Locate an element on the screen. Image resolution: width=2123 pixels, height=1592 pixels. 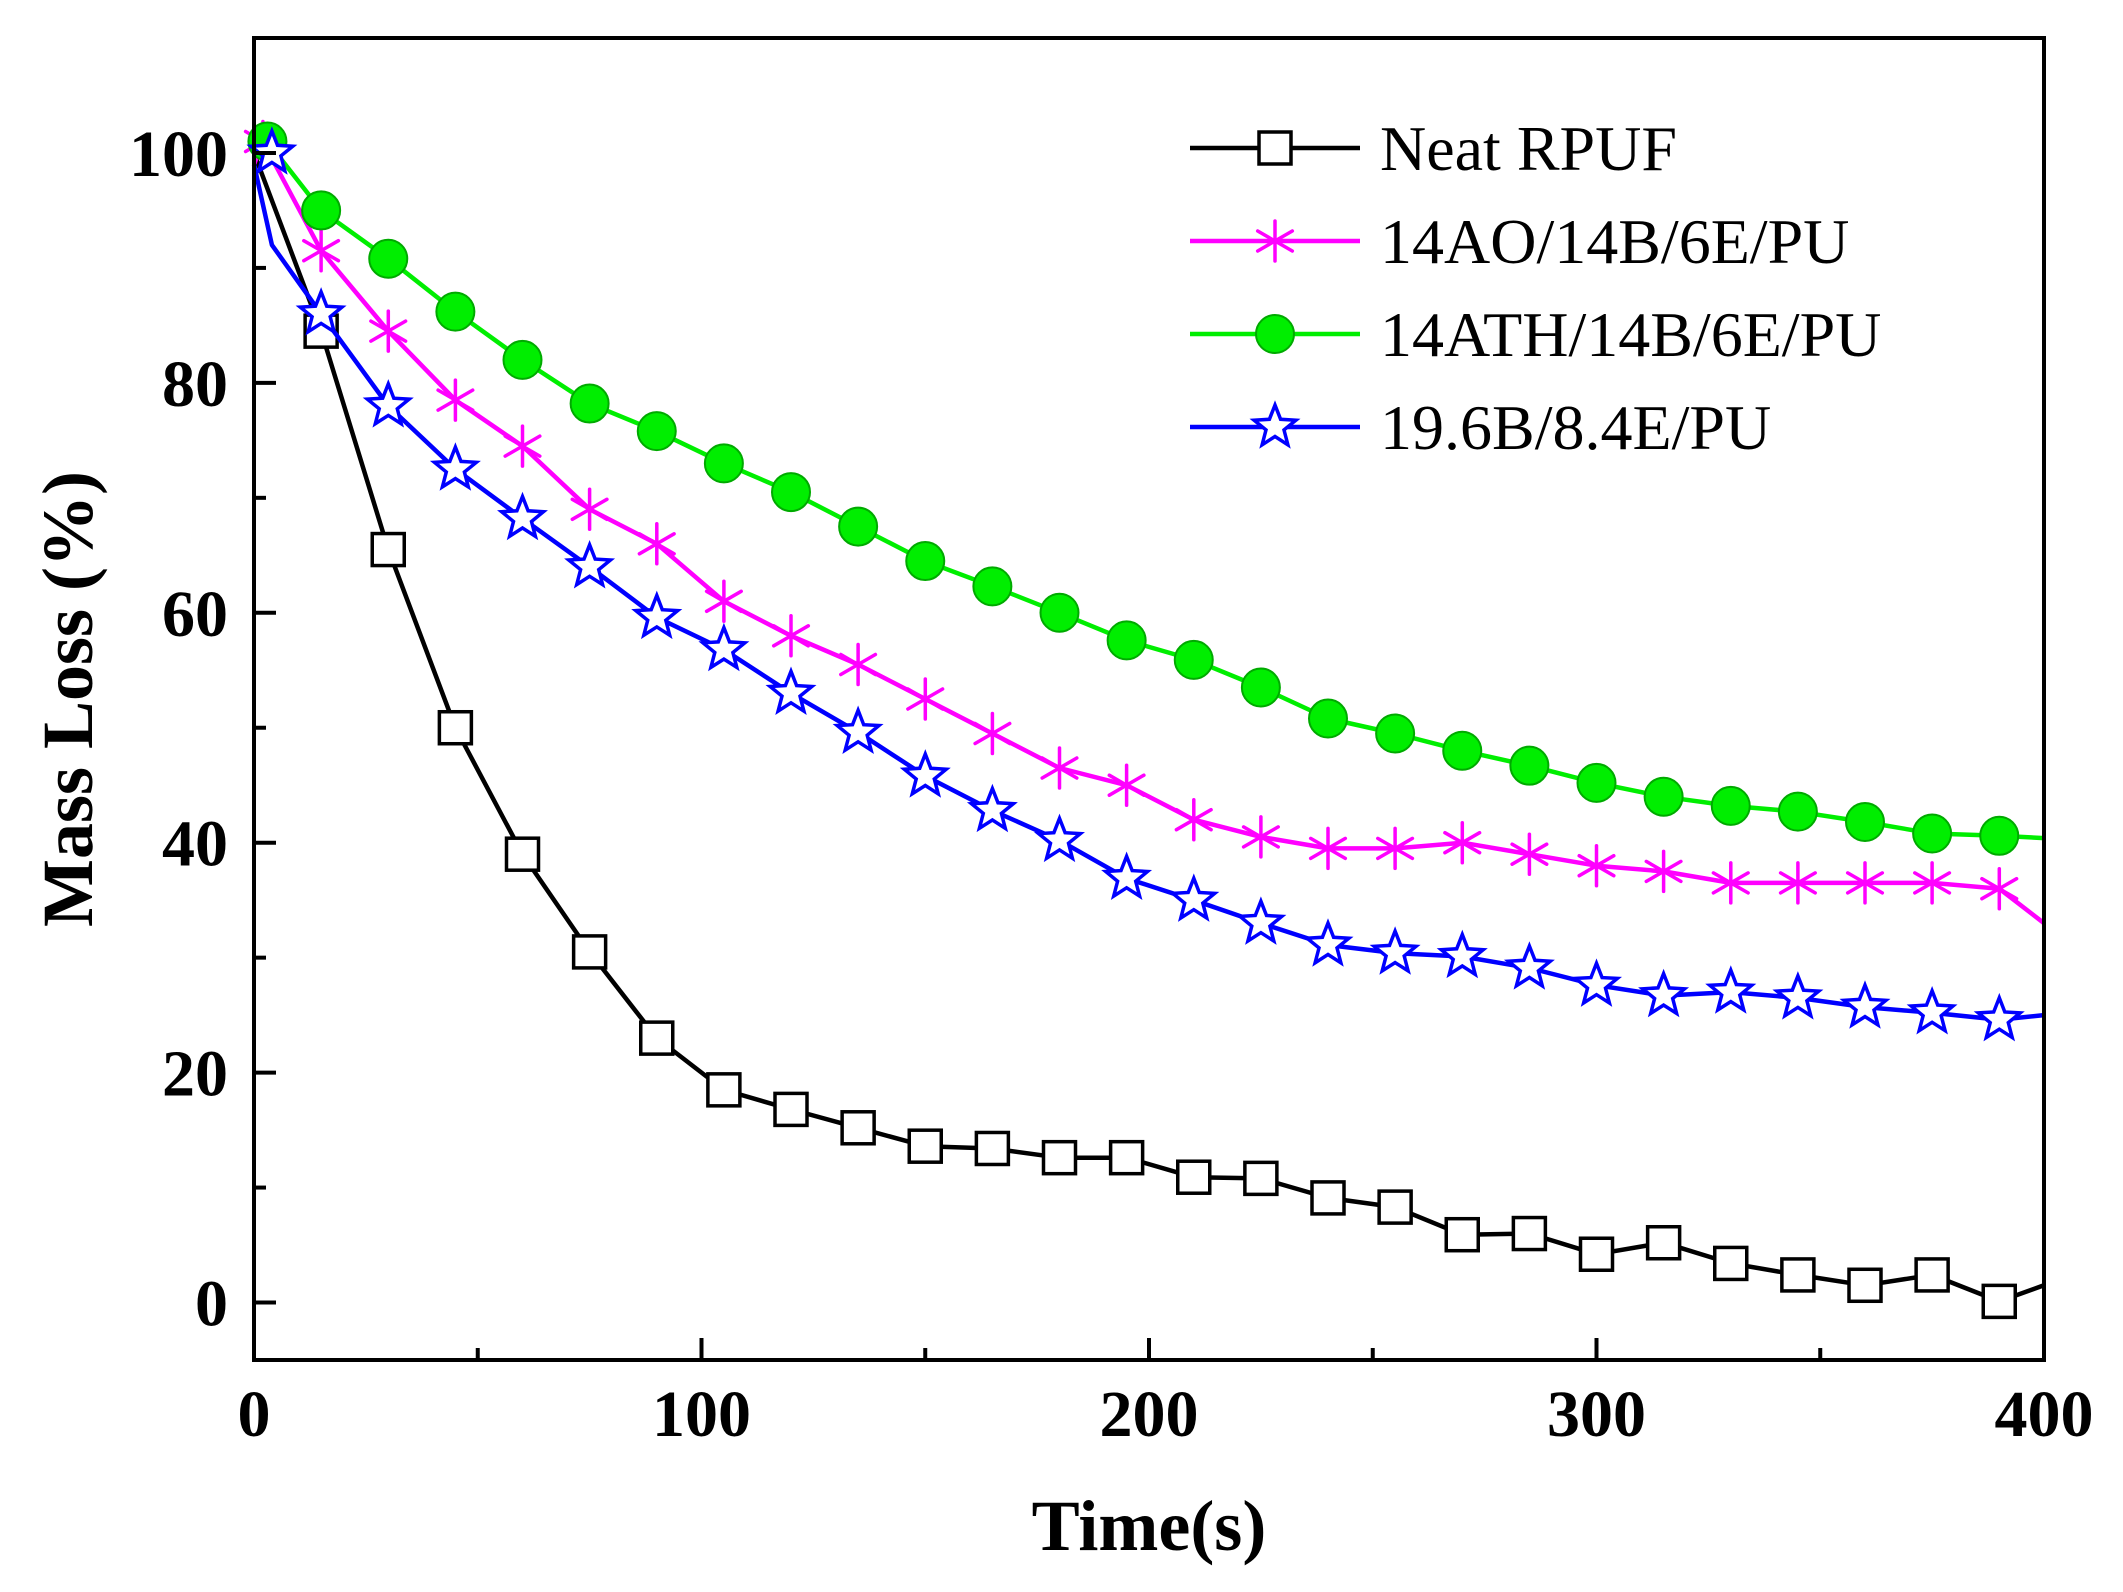
x-tick-label: 200 is located at coordinates (1149, 1414).